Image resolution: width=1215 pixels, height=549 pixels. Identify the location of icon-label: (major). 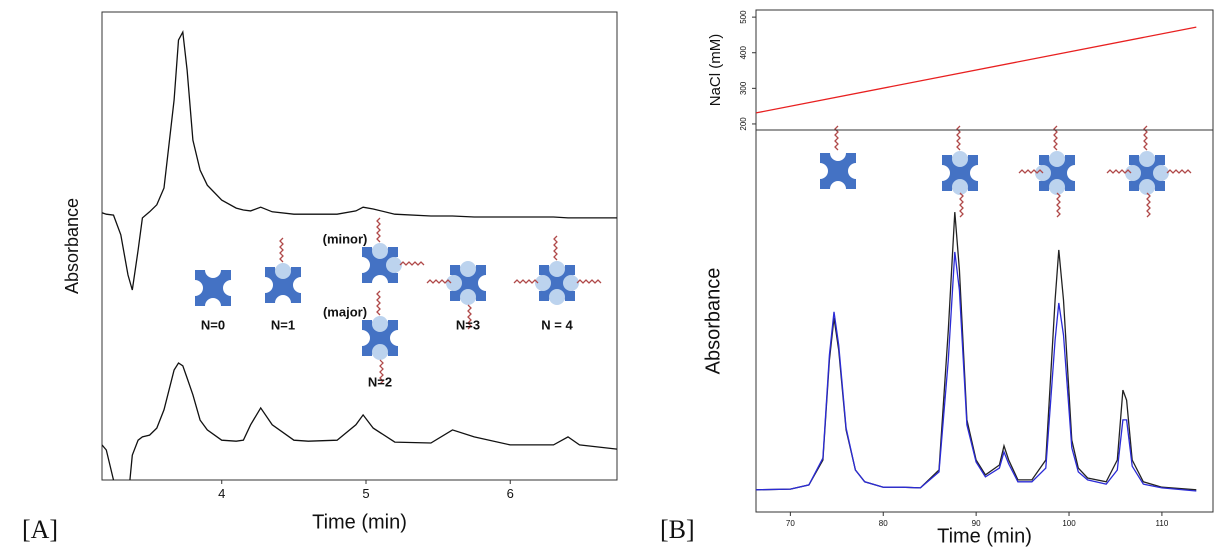
(345, 311).